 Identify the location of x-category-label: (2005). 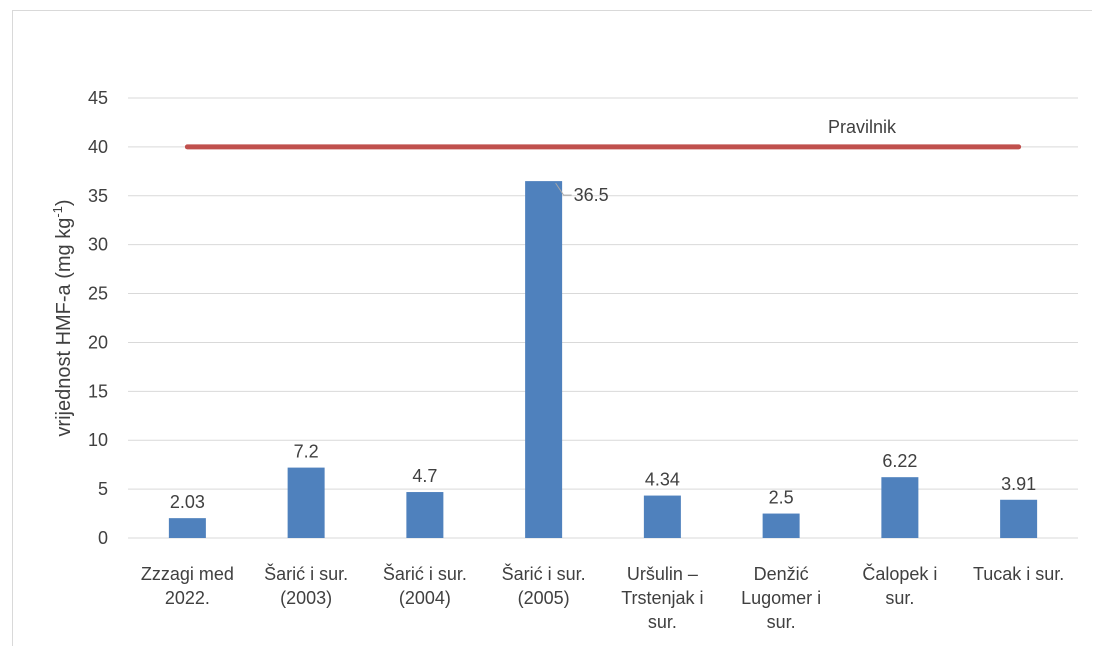
(544, 598).